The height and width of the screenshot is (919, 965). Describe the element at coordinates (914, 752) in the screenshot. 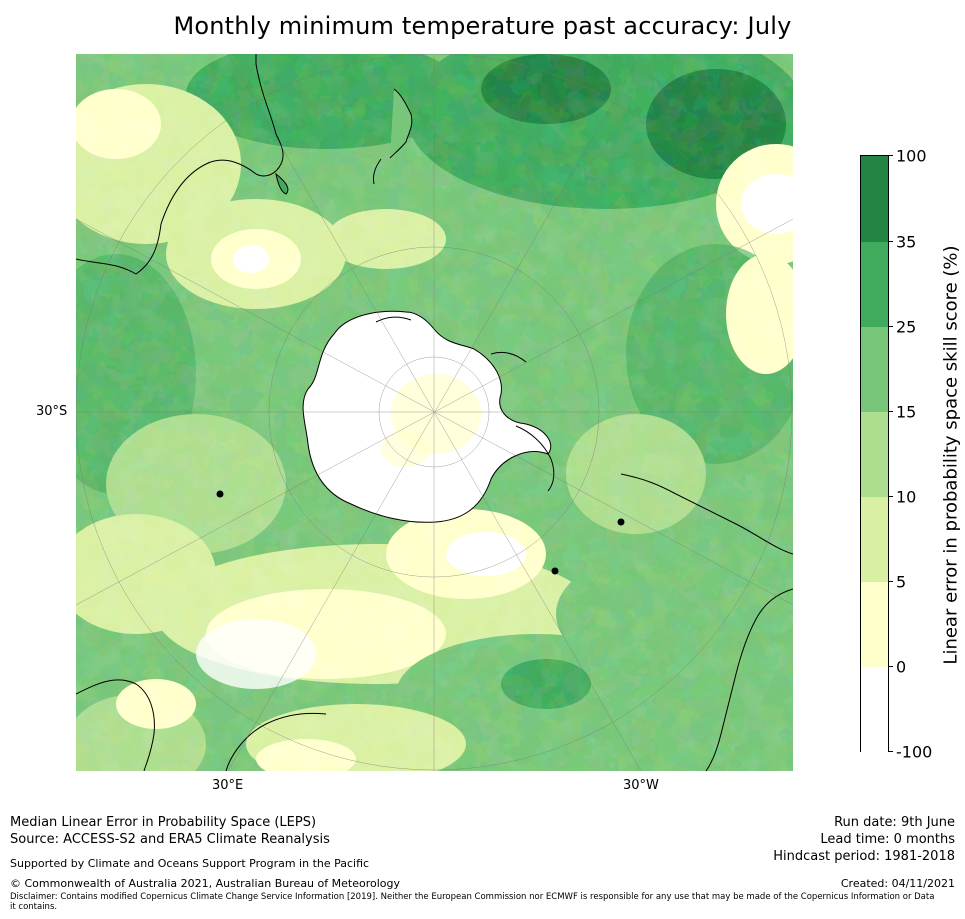

I see `colorbar-tick-label: -100` at that location.